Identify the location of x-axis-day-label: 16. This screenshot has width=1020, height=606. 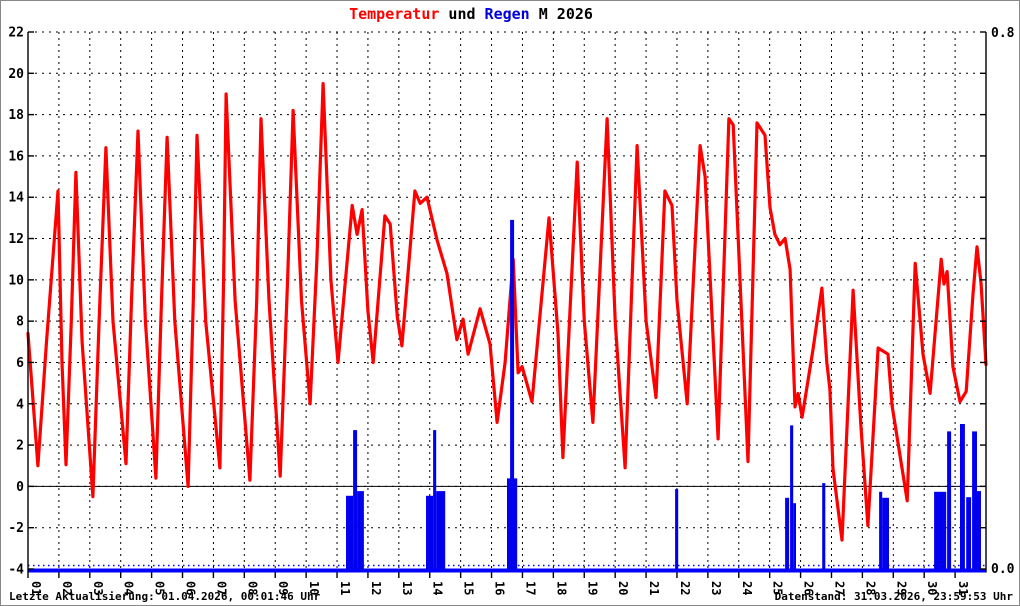
(500, 588).